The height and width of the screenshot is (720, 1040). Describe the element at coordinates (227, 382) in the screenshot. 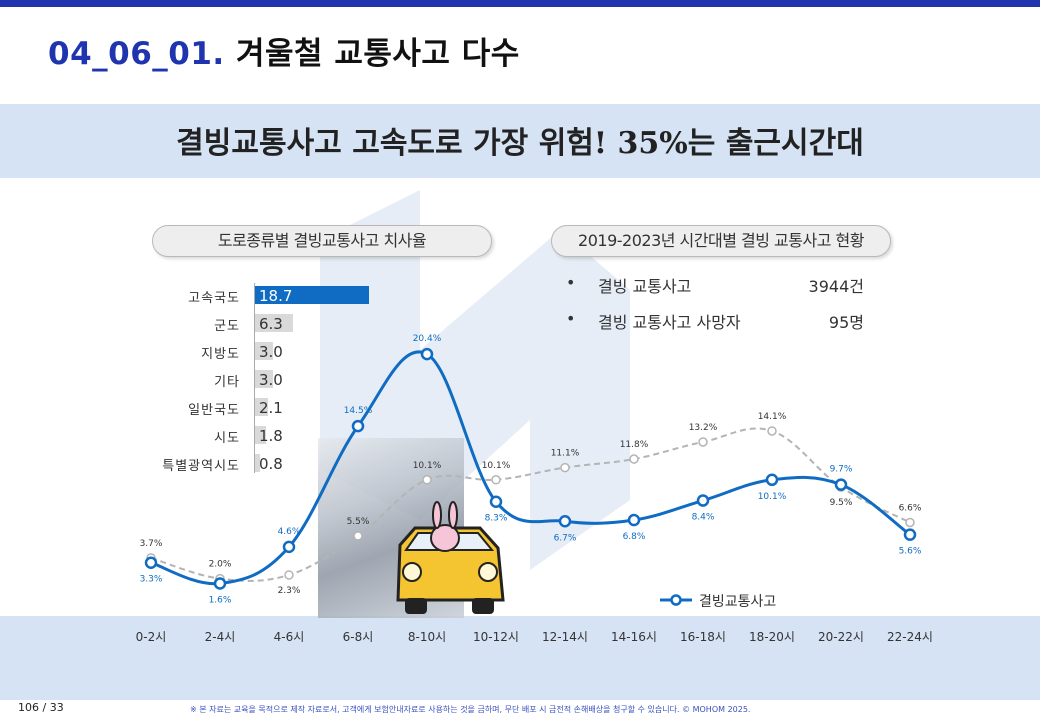

I see `bar-label: 기타` at that location.